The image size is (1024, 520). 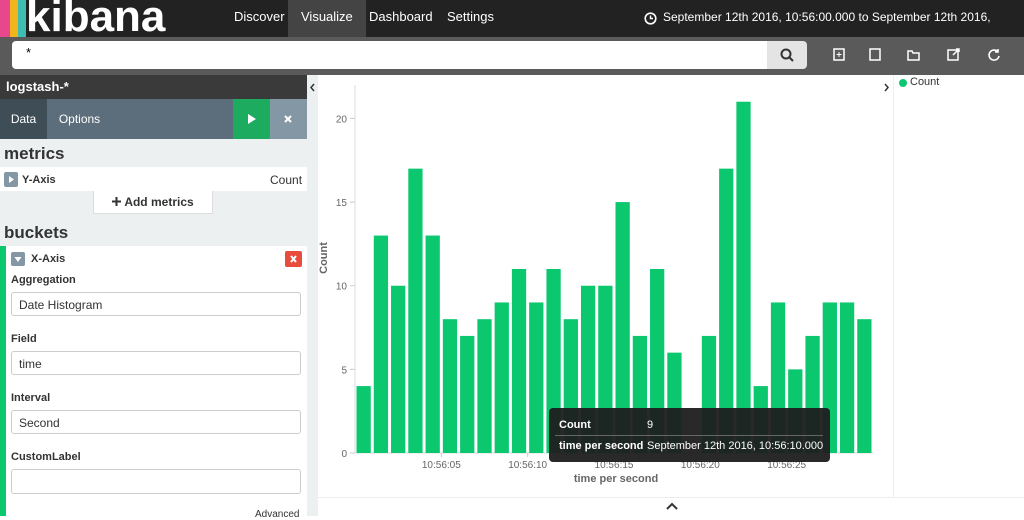 I want to click on y-tick-label: 20, so click(x=342, y=119).